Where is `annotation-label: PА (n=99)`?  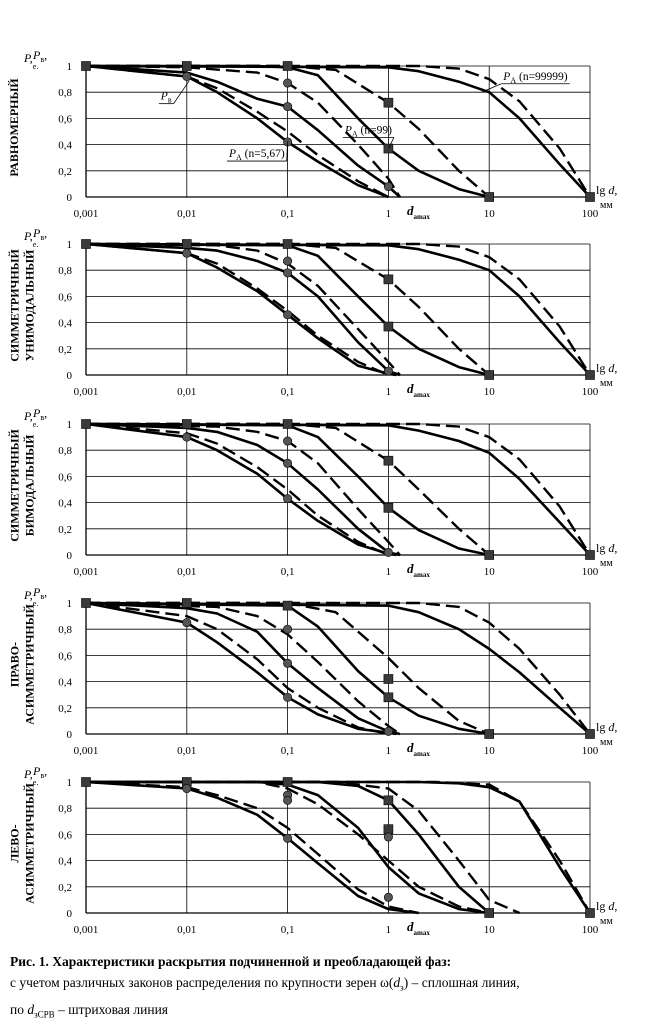
annotation-label: PА (n=99) is located at coordinates (368, 131).